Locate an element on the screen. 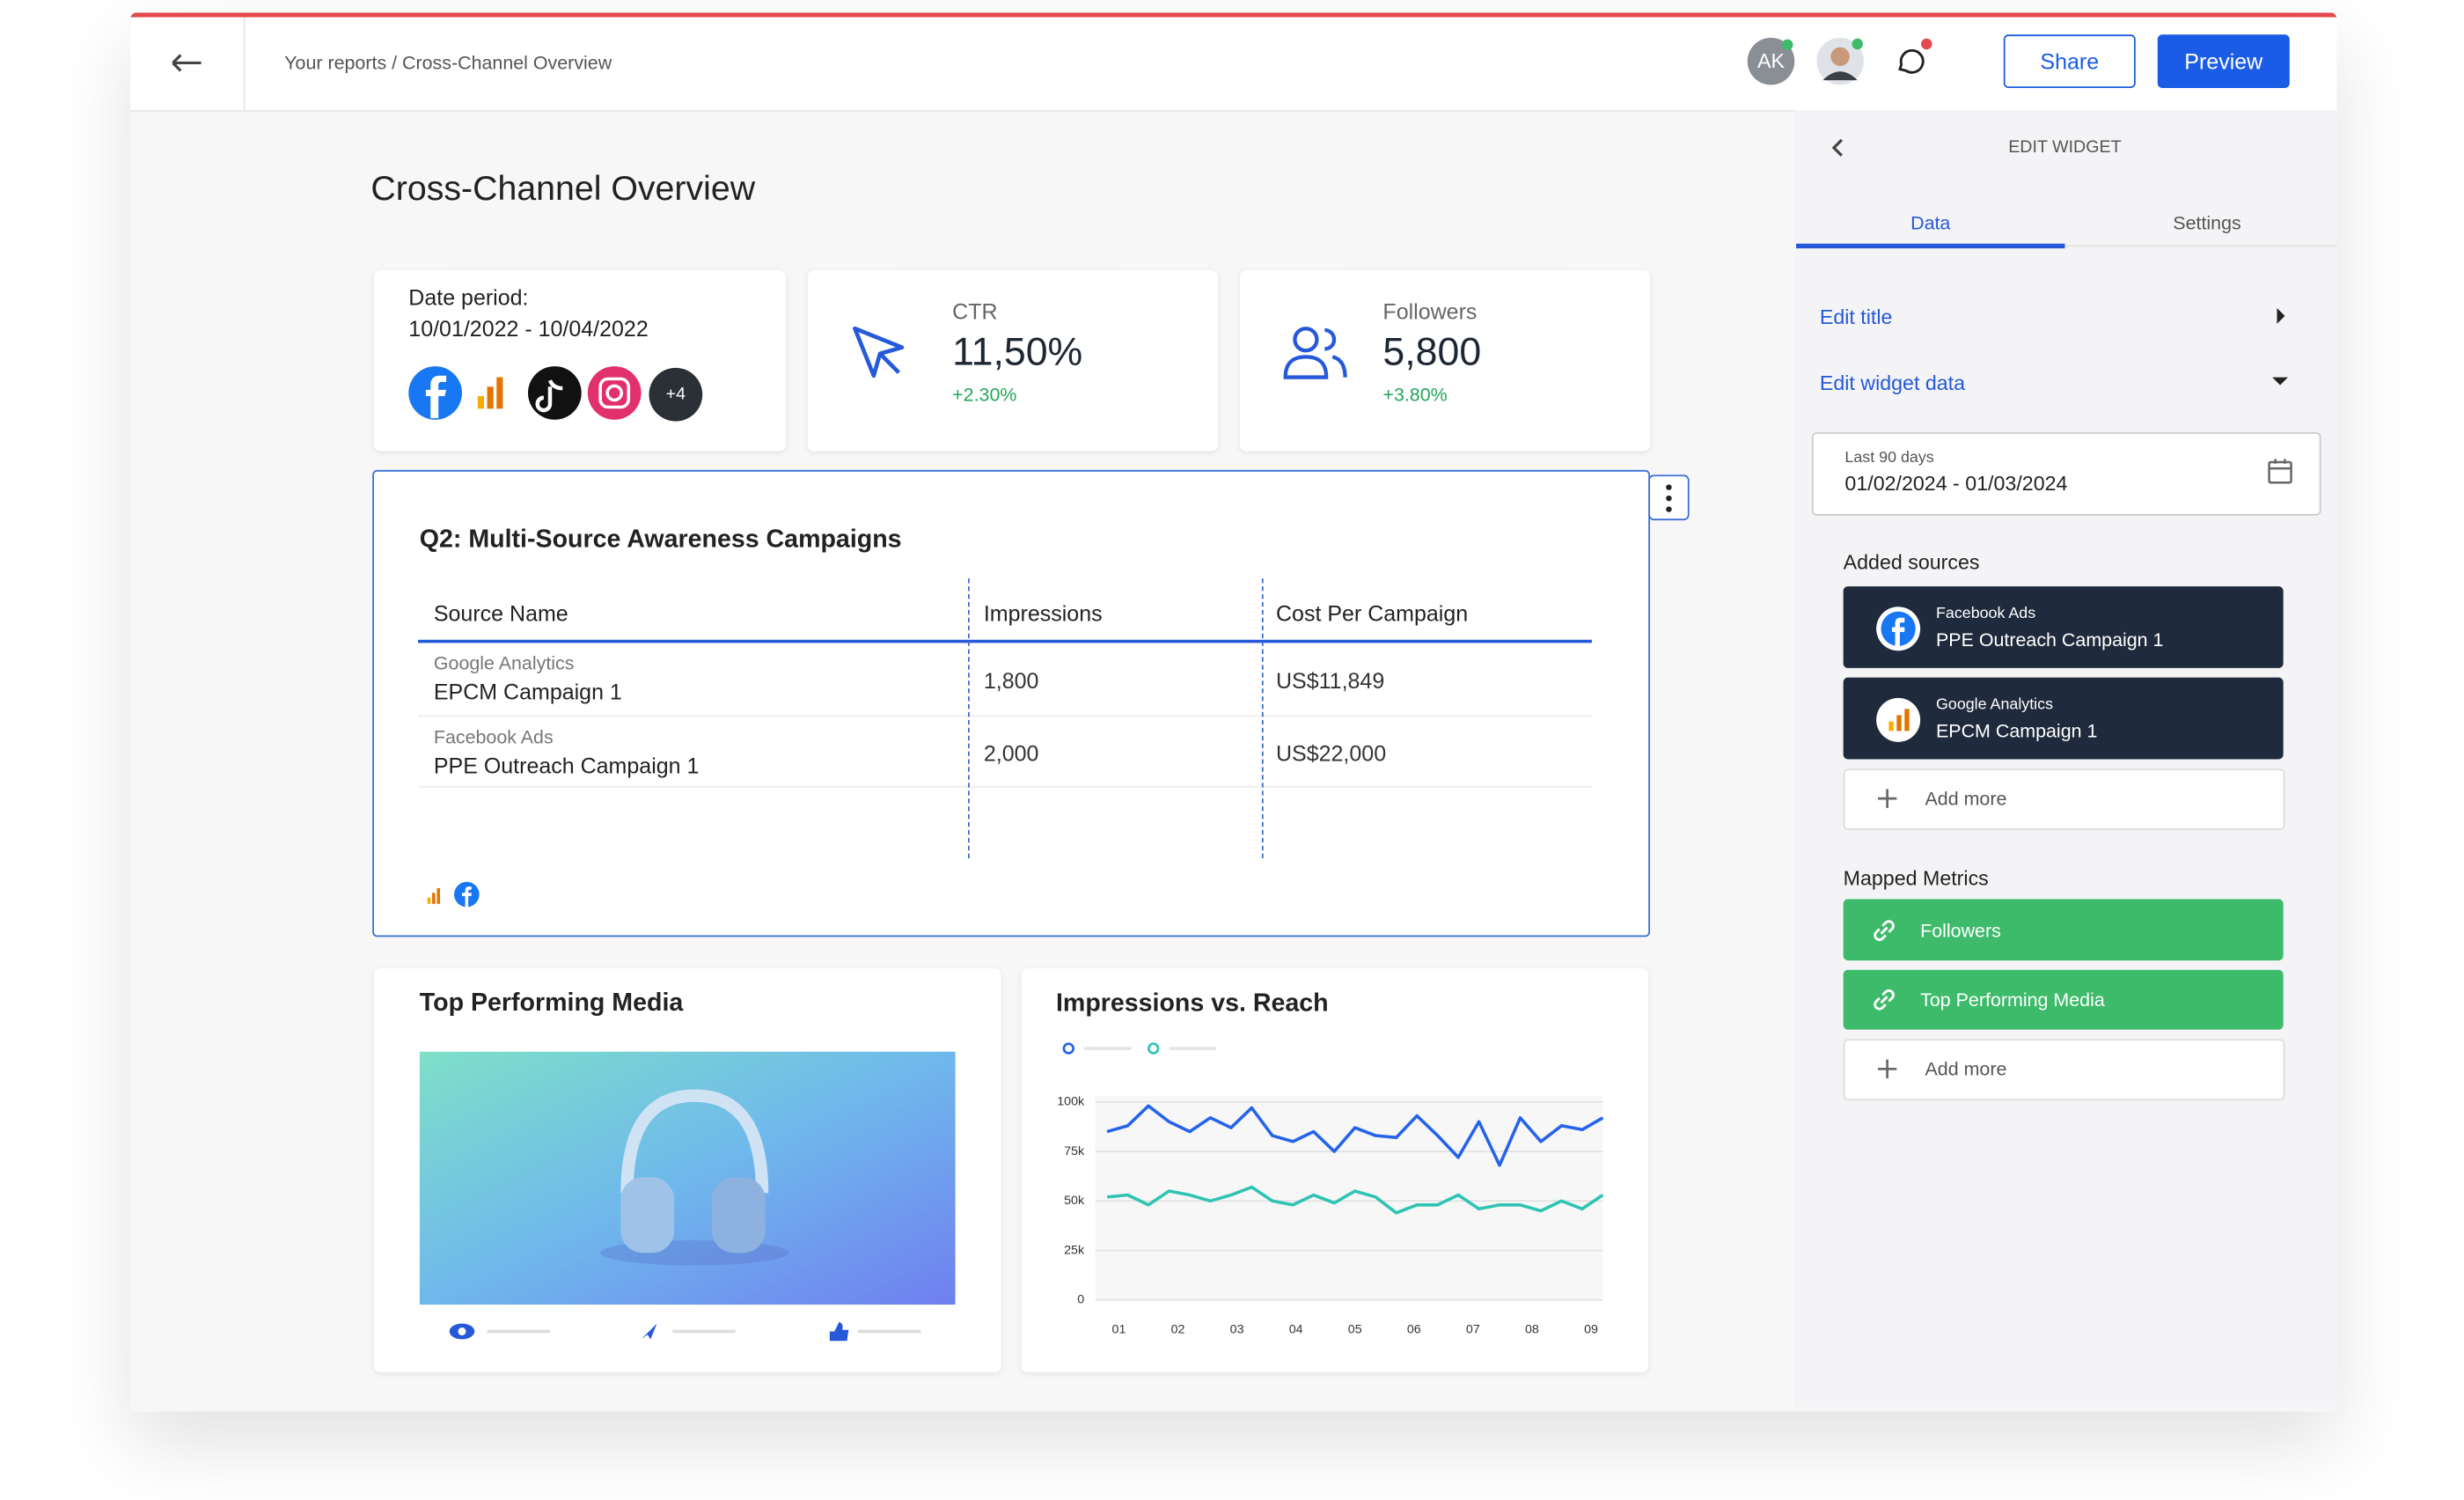 The height and width of the screenshot is (1500, 2464). x-tick-label: 09 is located at coordinates (1591, 1329).